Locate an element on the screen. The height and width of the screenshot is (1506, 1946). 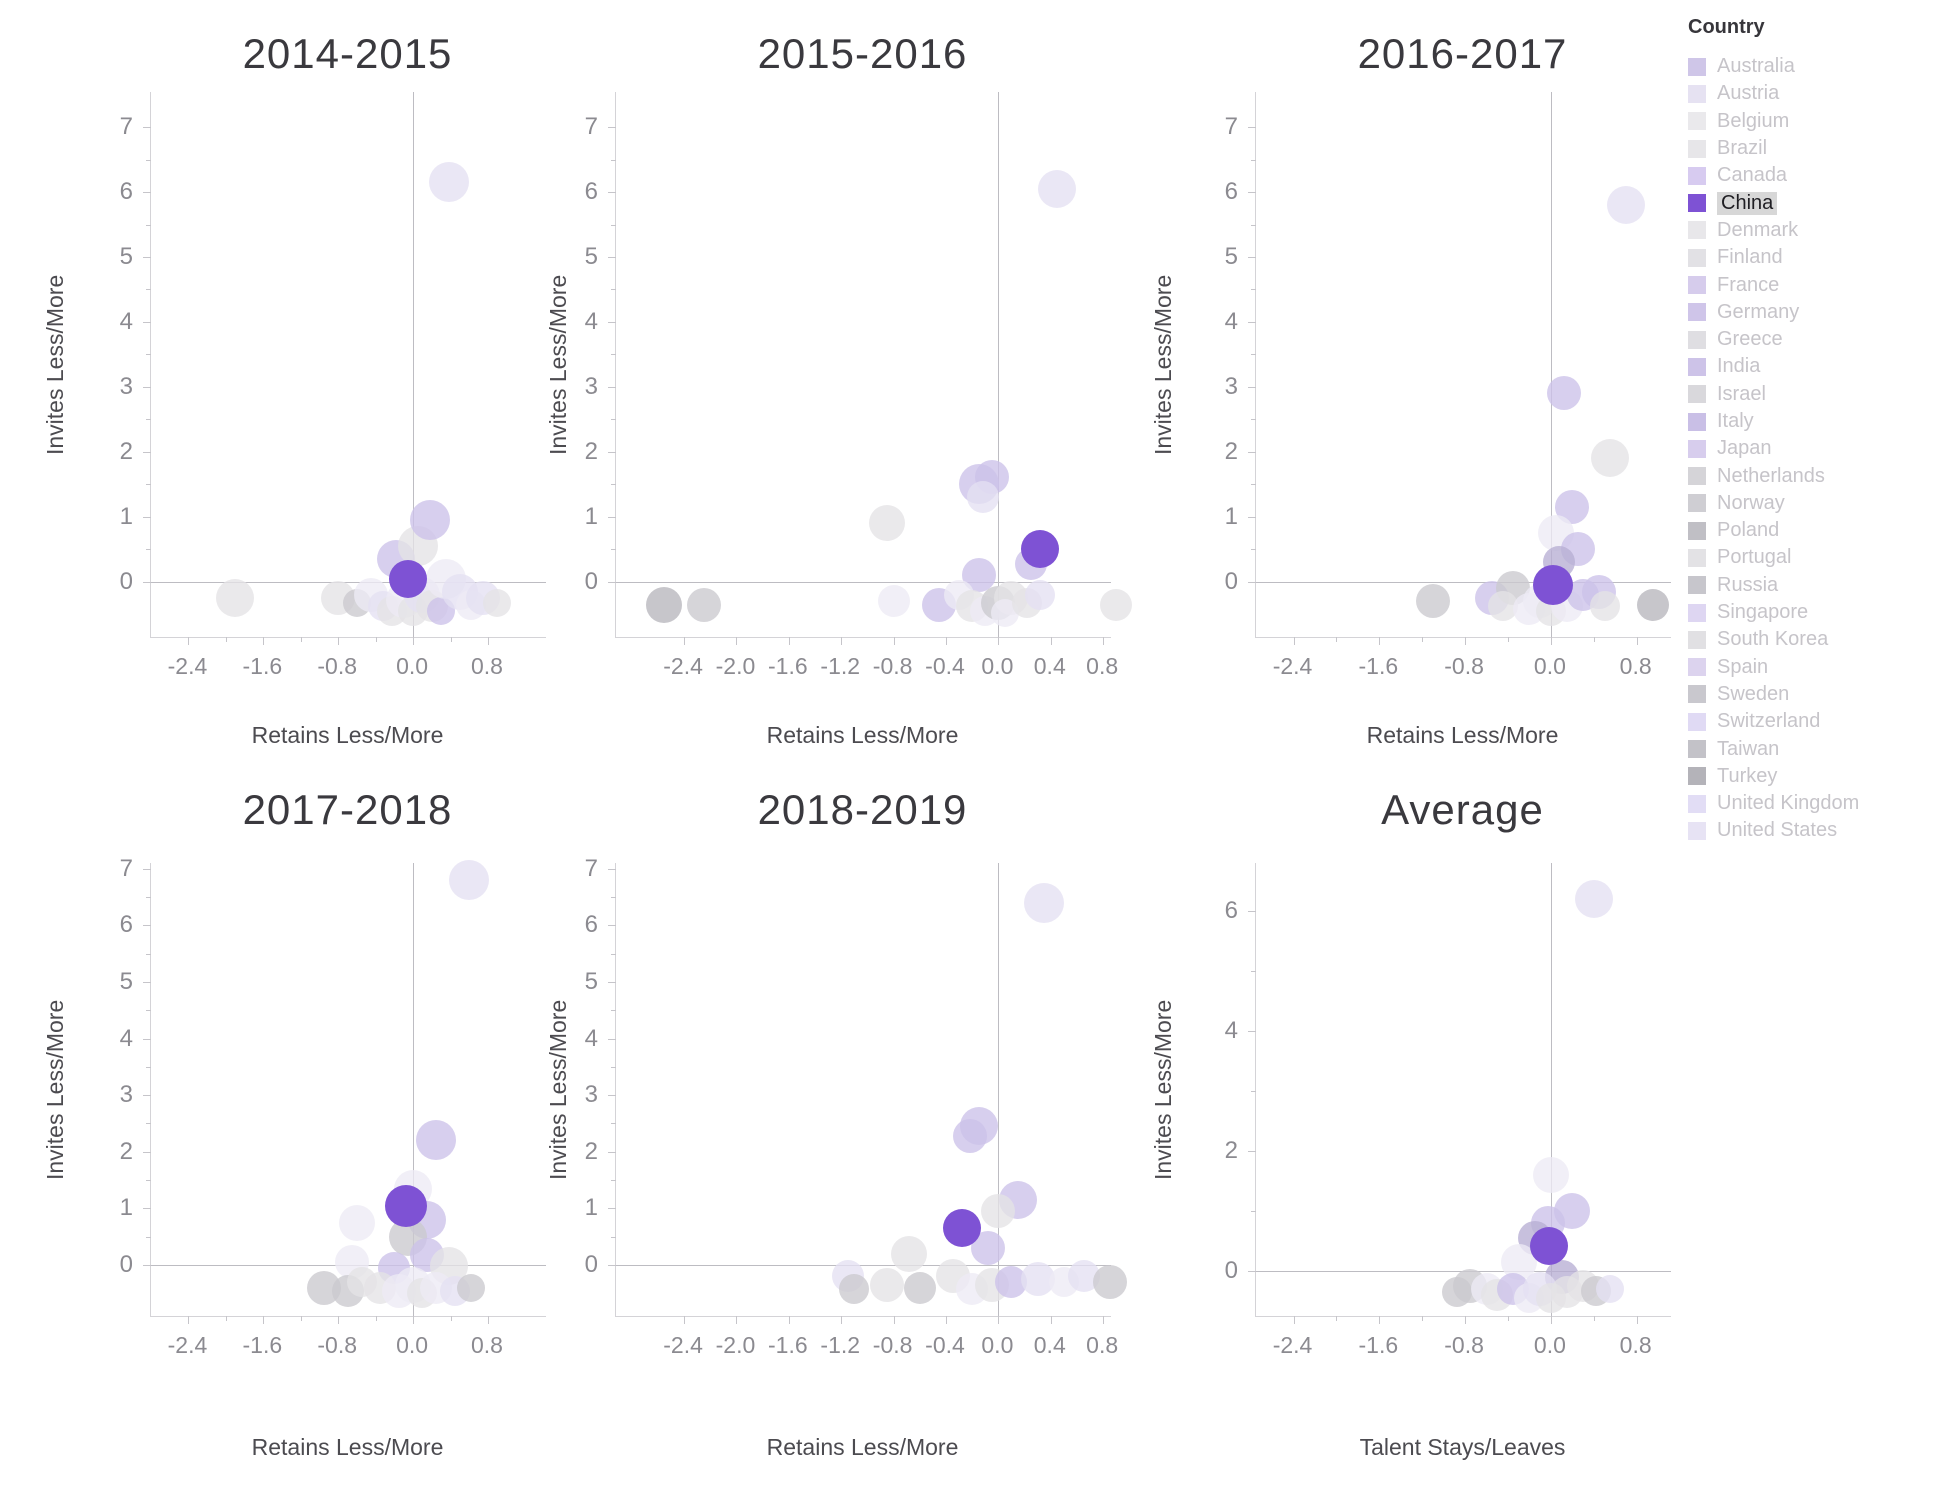
panel-title-2016-2017: 2016-2017 is located at coordinates (1462, 53).